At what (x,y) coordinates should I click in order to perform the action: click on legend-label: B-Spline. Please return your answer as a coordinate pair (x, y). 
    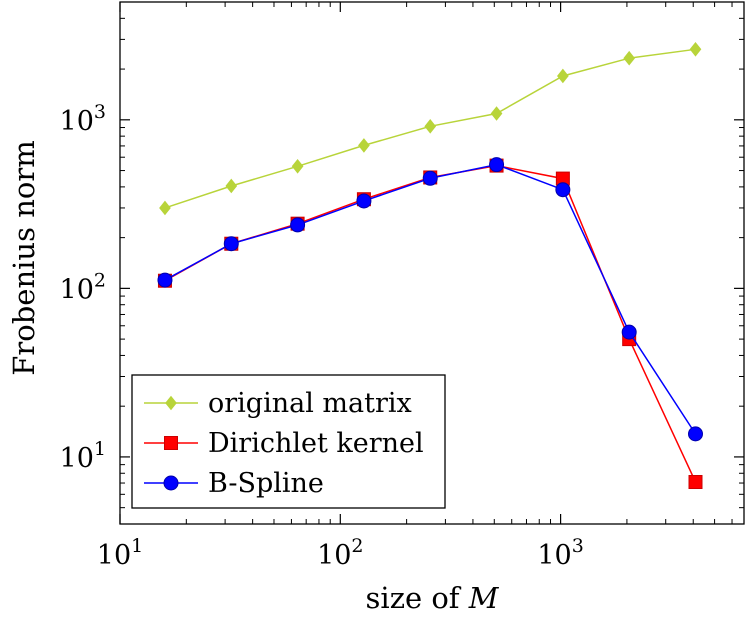
    Looking at the image, I should click on (266, 483).